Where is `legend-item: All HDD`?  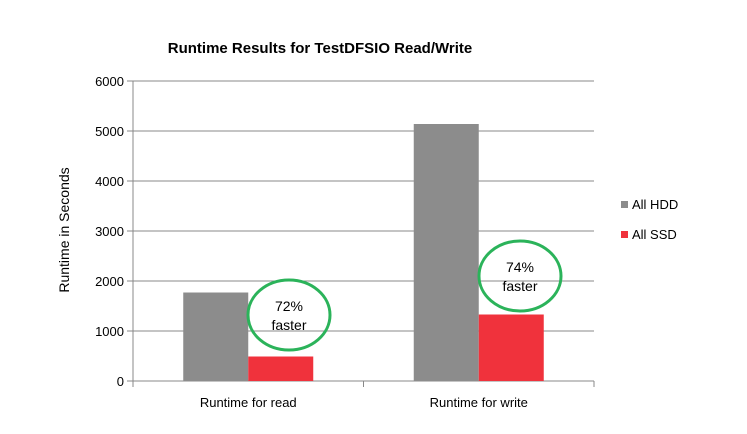
legend-item: All HDD is located at coordinates (649, 204).